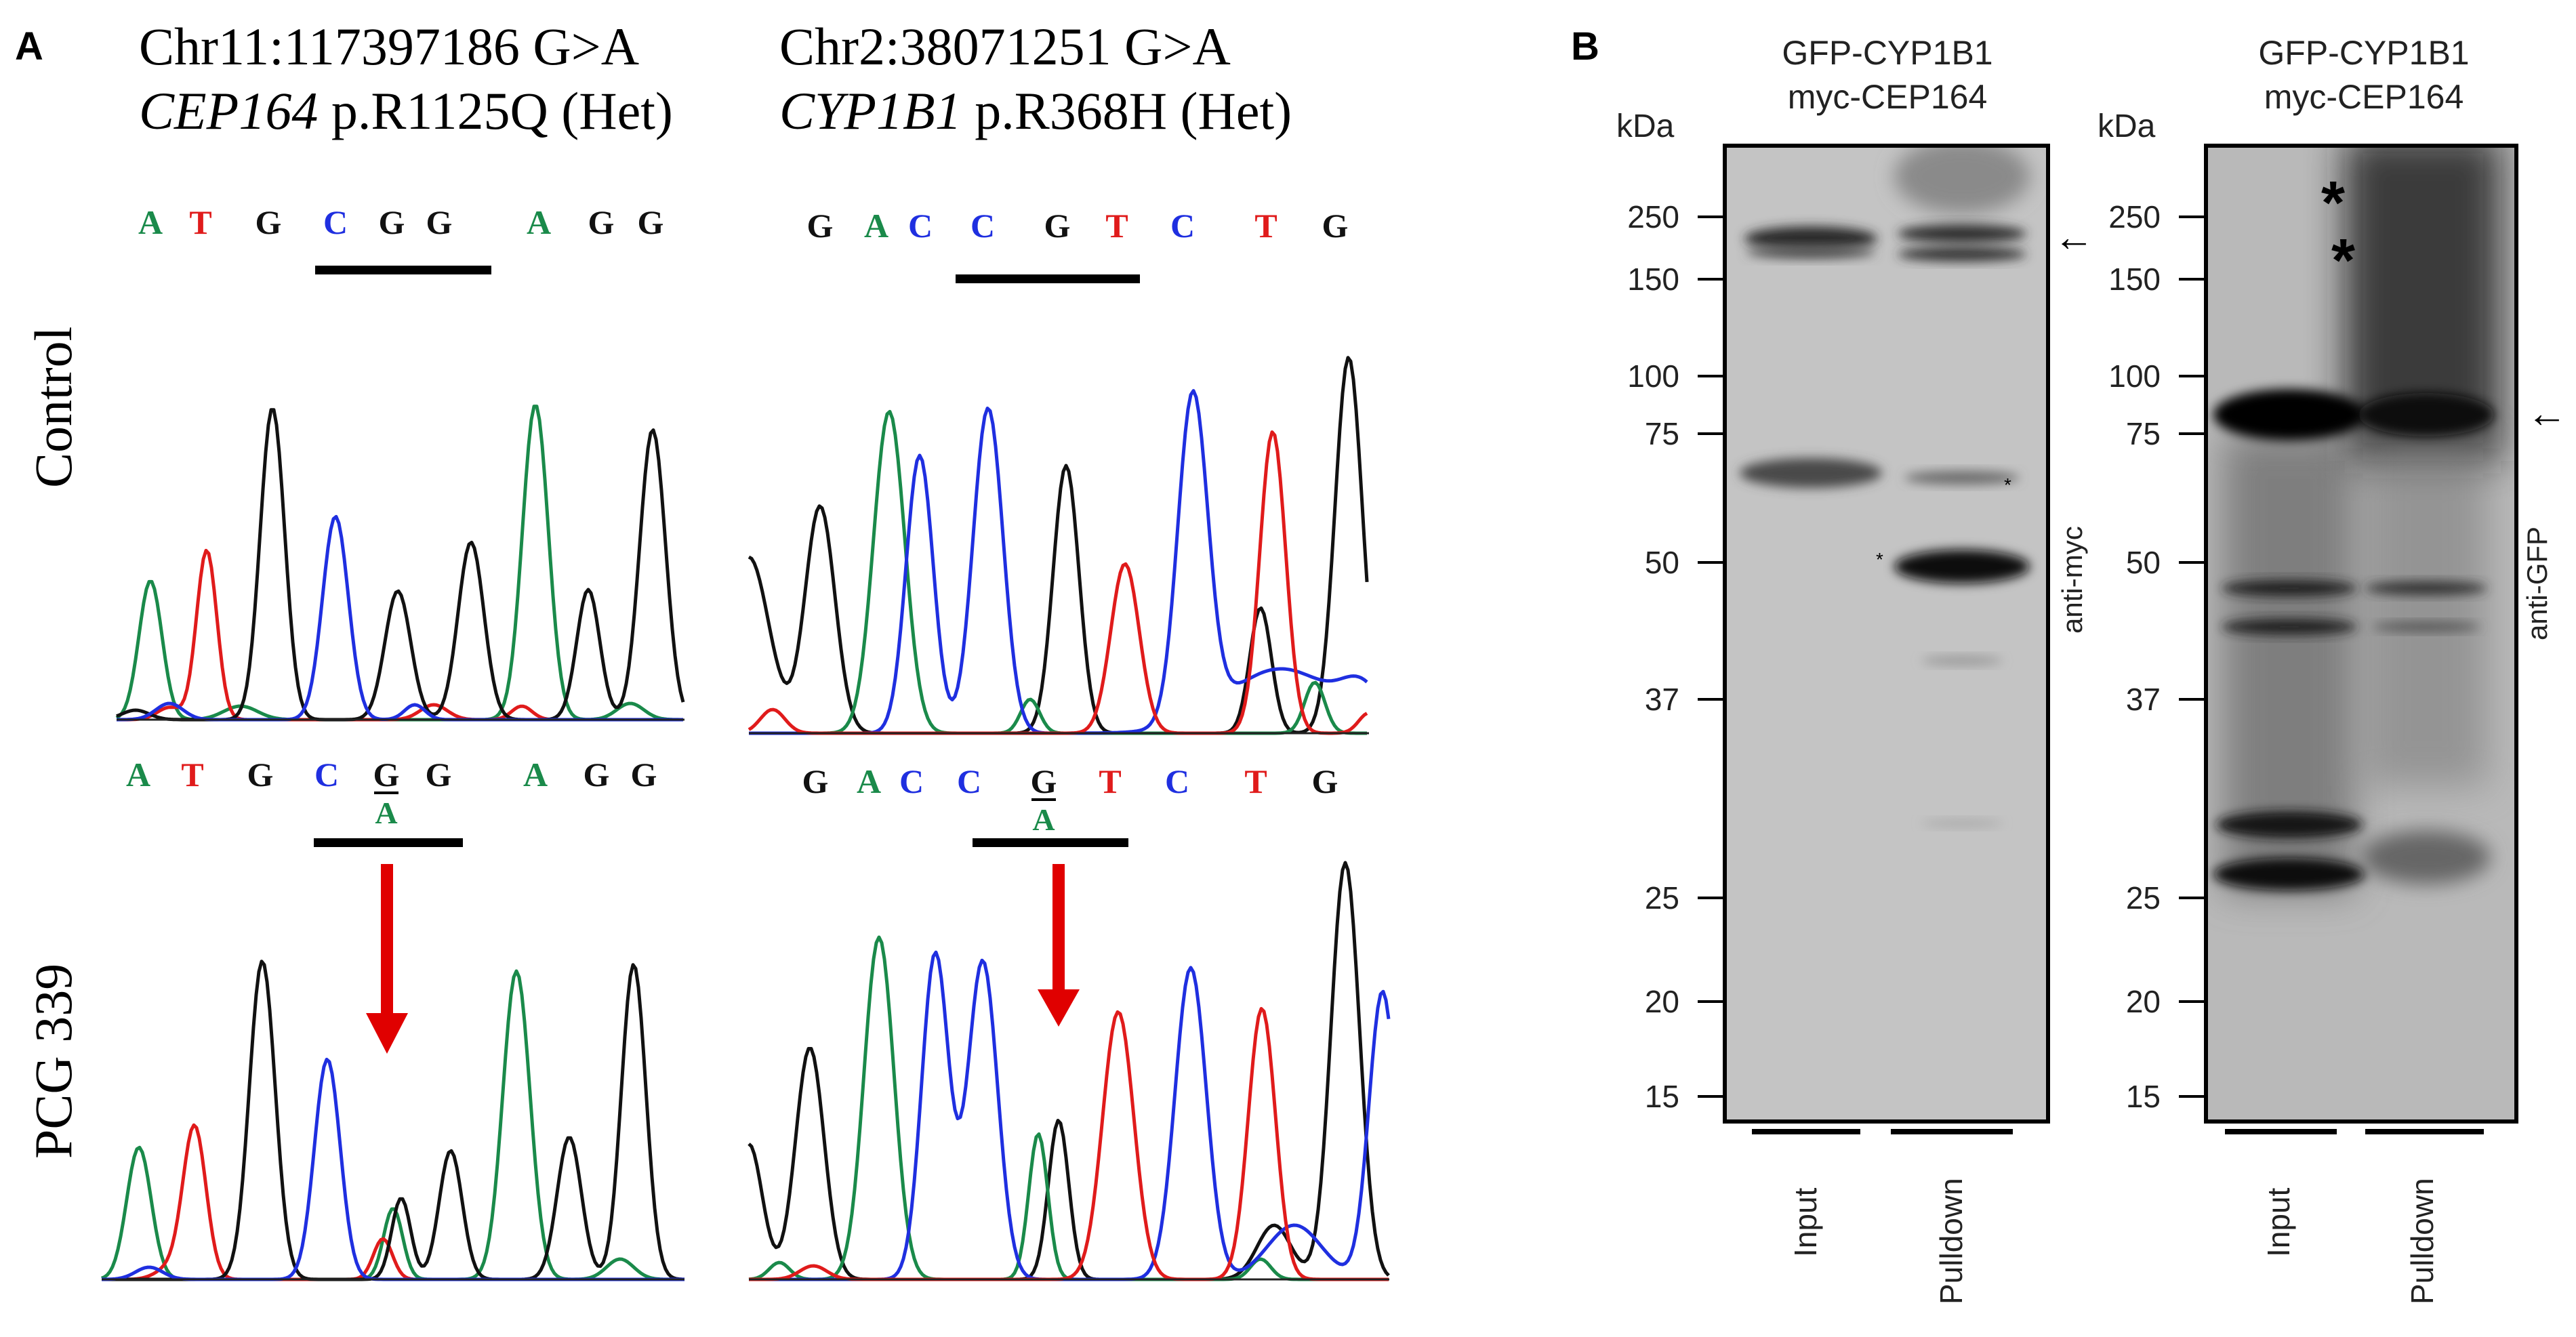 The height and width of the screenshot is (1337, 2576). Describe the element at coordinates (1585, 46) in the screenshot. I see `panel-b-label: B` at that location.